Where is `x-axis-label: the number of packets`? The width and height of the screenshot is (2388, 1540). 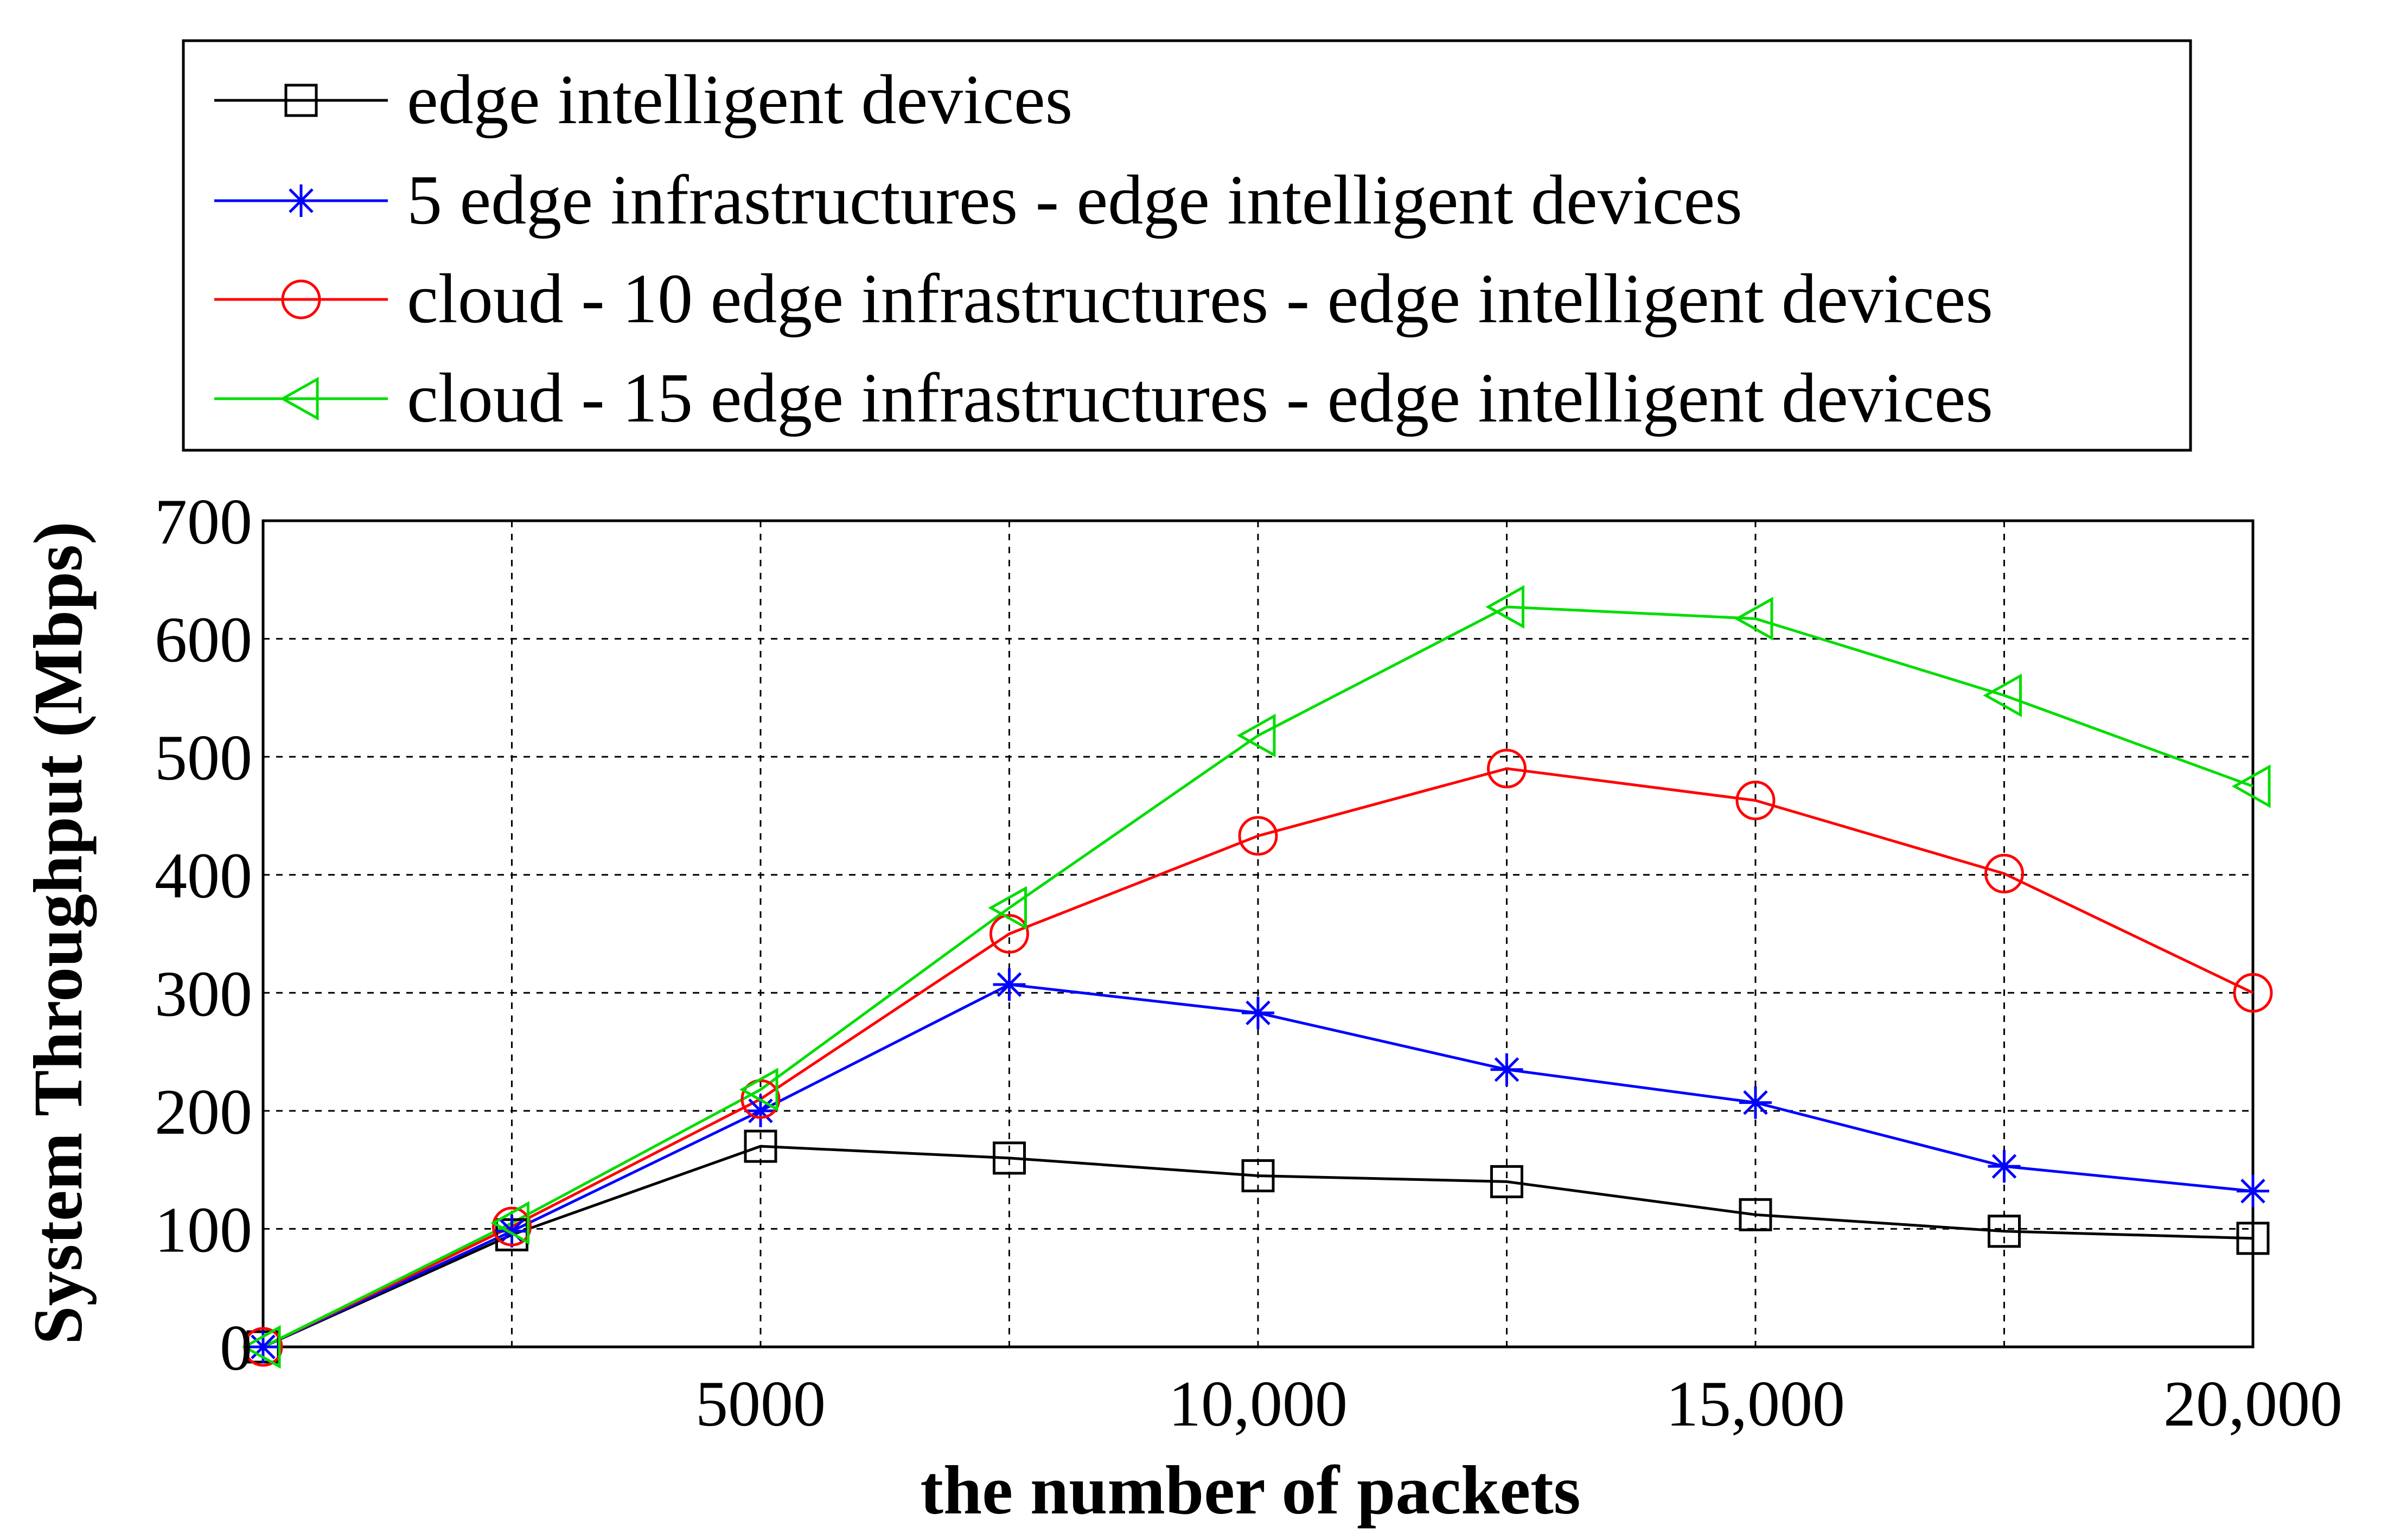 x-axis-label: the number of packets is located at coordinates (1250, 1490).